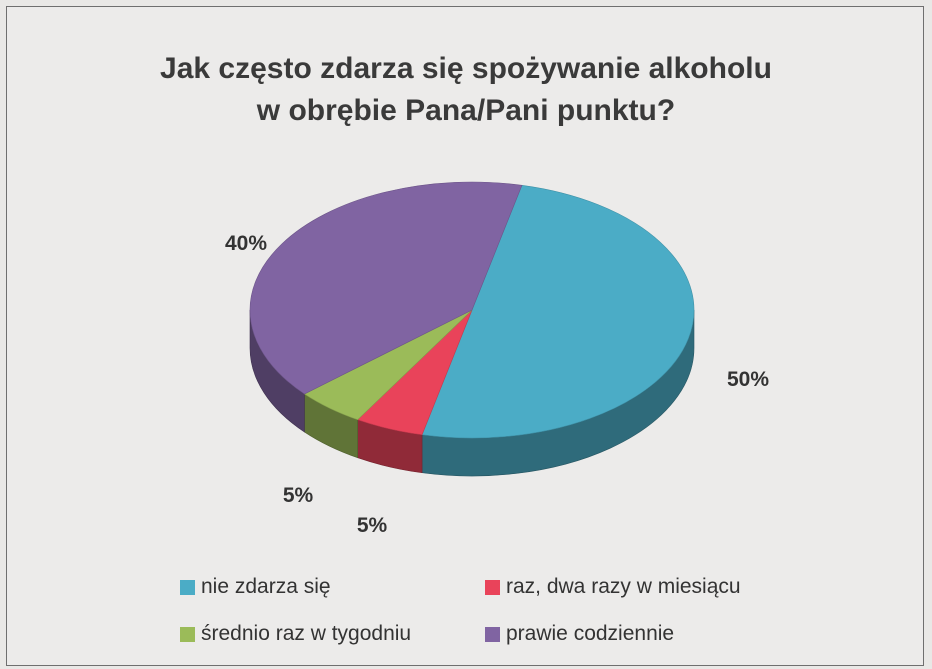 Image resolution: width=932 pixels, height=669 pixels. What do you see at coordinates (748, 379) in the screenshot?
I see `data-label-nie-zdarza: 50%` at bounding box center [748, 379].